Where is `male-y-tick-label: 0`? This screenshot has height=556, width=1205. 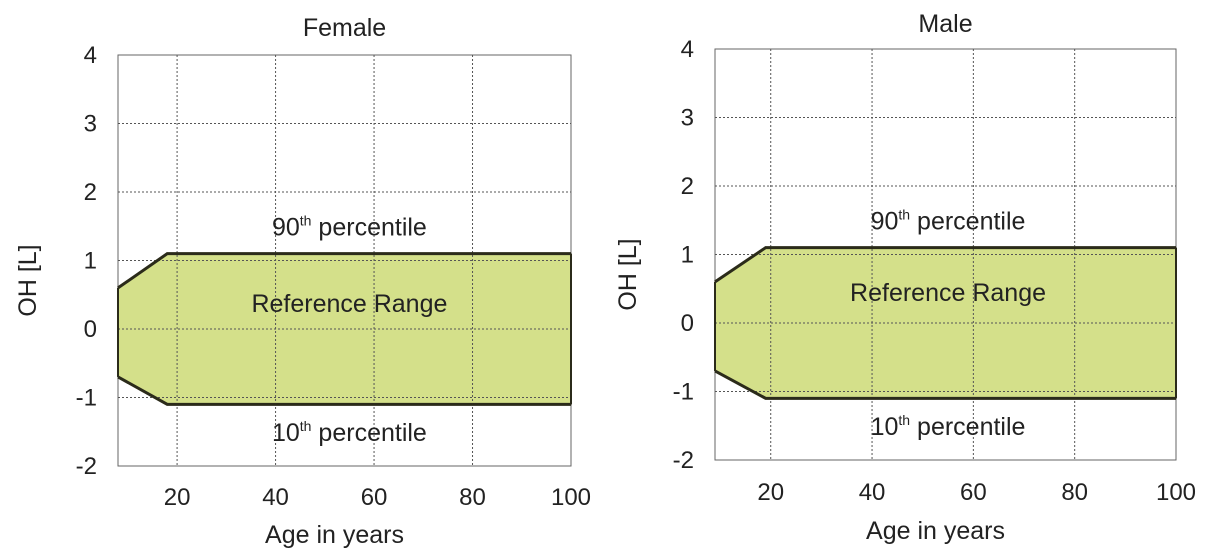
male-y-tick-label: 0 is located at coordinates (687, 323).